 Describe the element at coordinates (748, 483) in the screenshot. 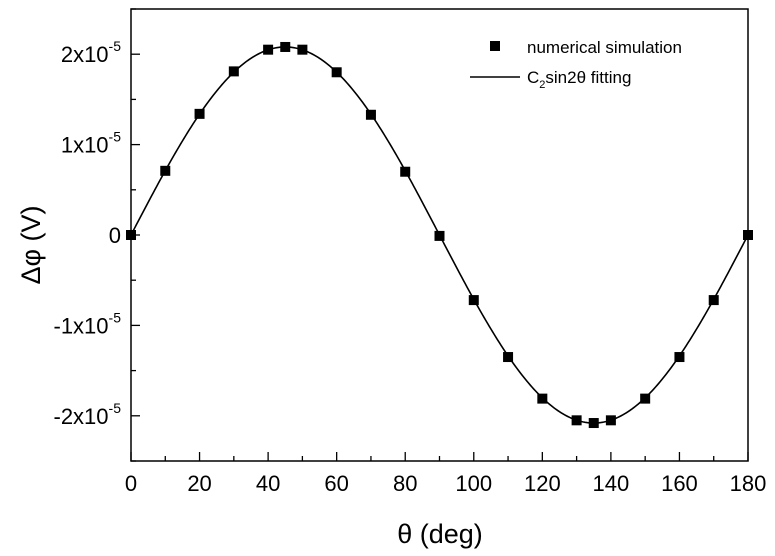

I see `x-tick-label: 180` at that location.